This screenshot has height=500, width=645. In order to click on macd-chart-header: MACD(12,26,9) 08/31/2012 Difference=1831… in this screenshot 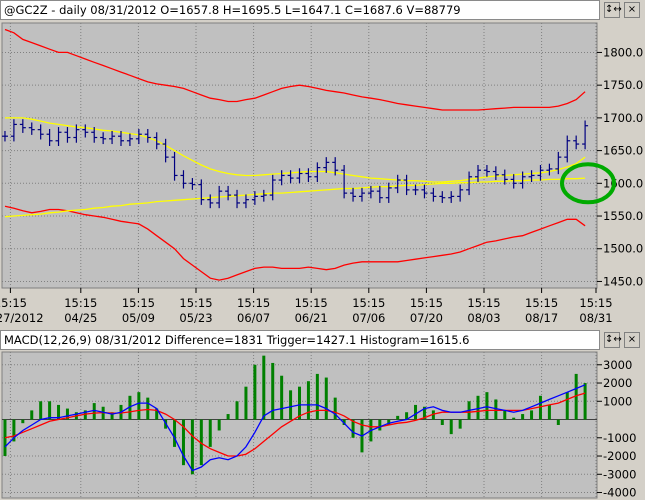, I will do `click(300, 340)`.